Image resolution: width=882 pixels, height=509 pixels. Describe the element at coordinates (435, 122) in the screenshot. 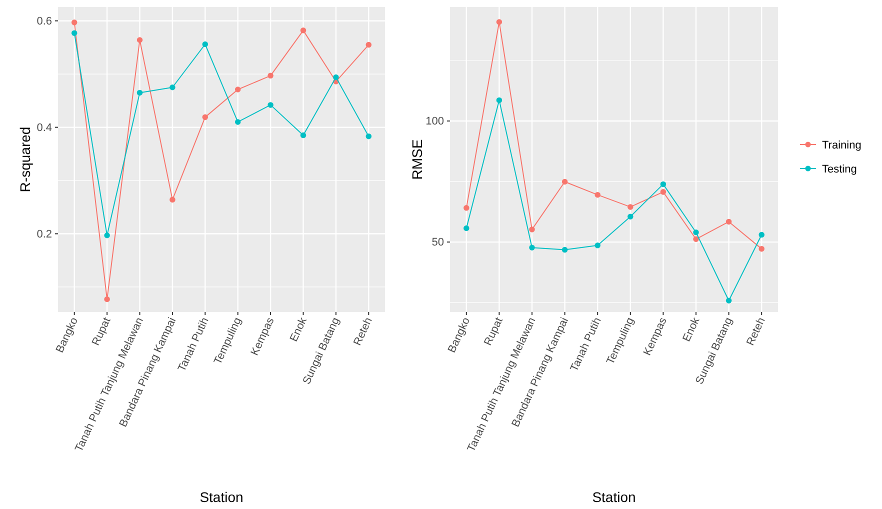

I see `y-tick-label: 100` at that location.